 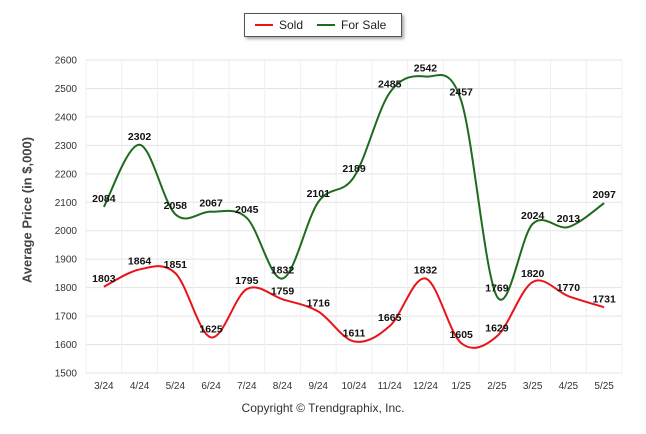 I want to click on legend-label-sold: Sold, so click(x=291, y=25).